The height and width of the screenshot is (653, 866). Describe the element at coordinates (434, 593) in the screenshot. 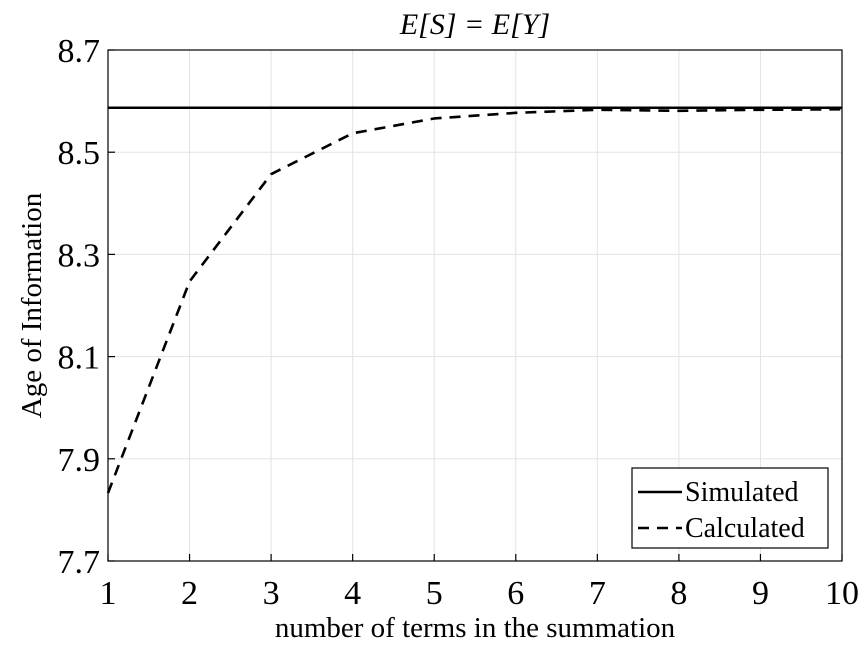

I see `x-tick-label: 5` at that location.